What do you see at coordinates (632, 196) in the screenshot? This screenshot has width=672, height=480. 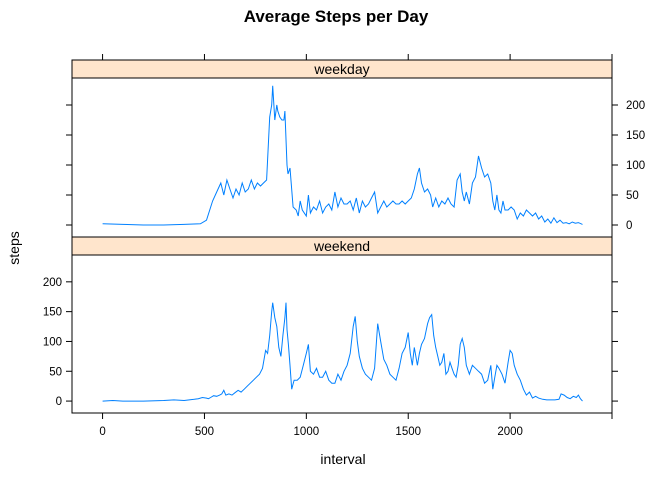 I see `y-tick-label: 50` at bounding box center [632, 196].